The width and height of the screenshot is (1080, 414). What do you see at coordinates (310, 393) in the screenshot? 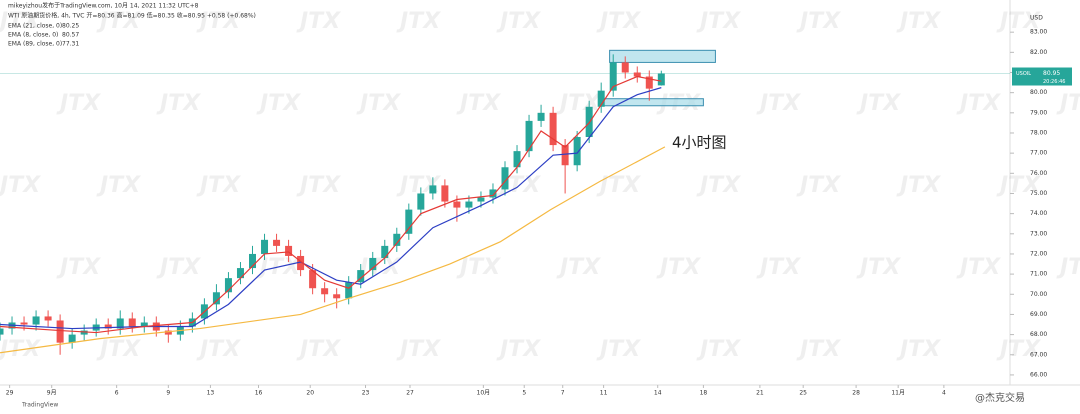
I see `x-tick-label: 20` at bounding box center [310, 393].